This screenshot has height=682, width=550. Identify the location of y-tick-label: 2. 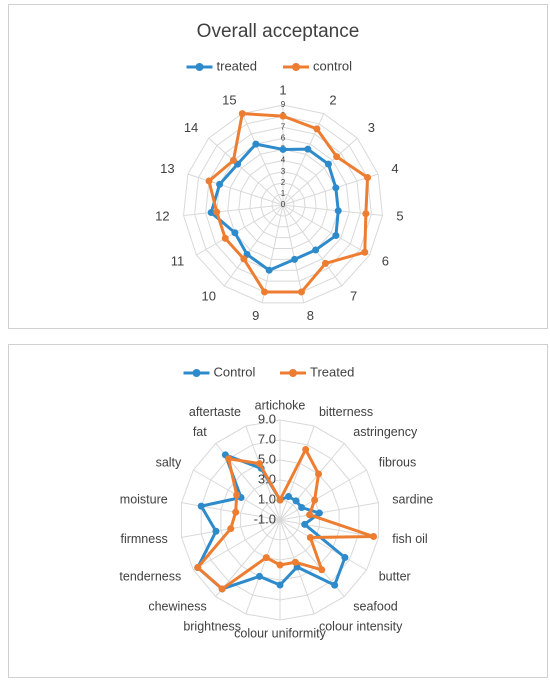
(283, 182).